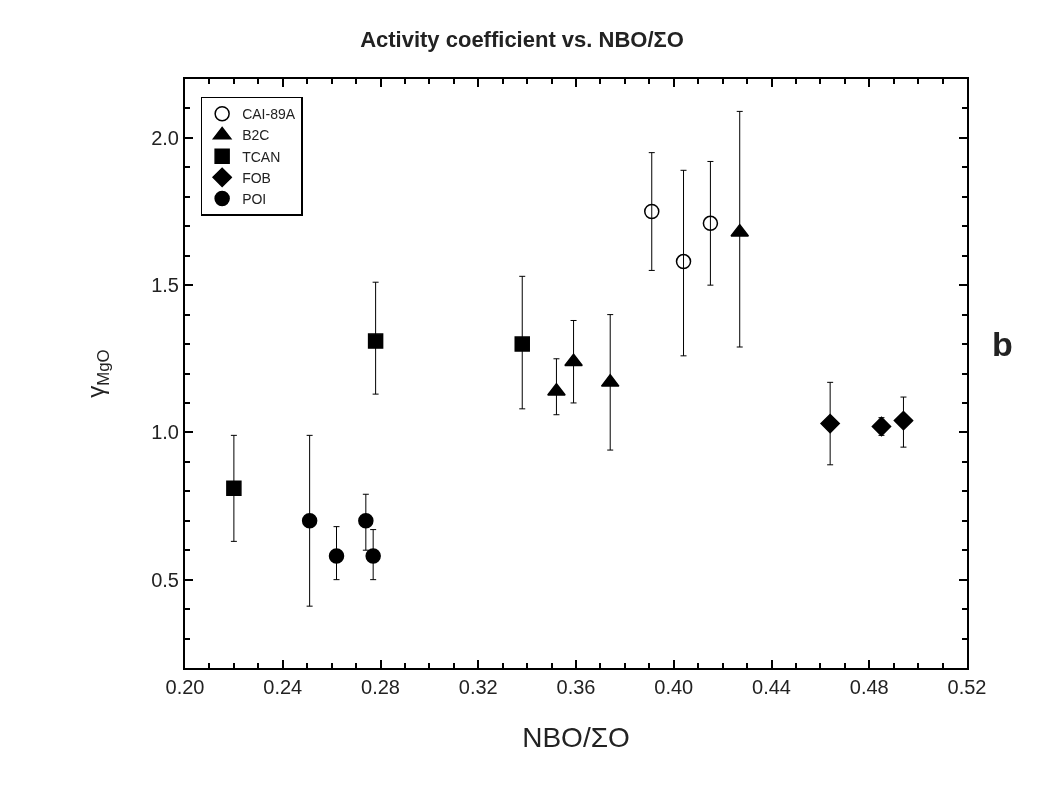  Describe the element at coordinates (478, 687) in the screenshot. I see `x-tick-label: 0.32` at that location.